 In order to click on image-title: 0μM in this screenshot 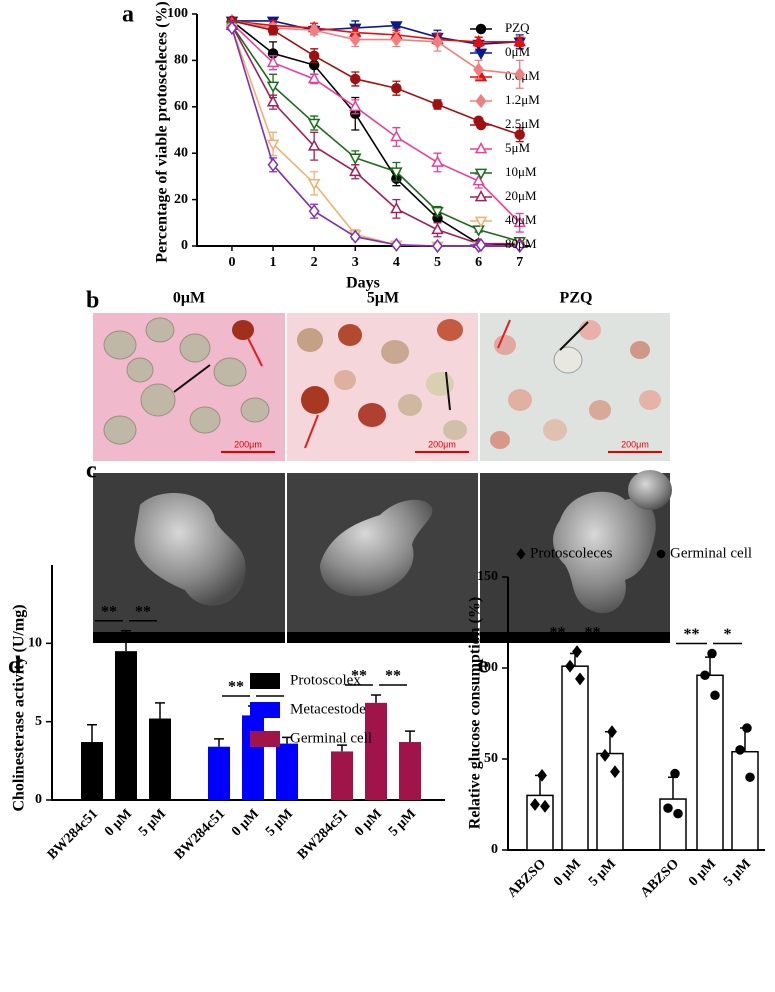, I will do `click(189, 298)`.